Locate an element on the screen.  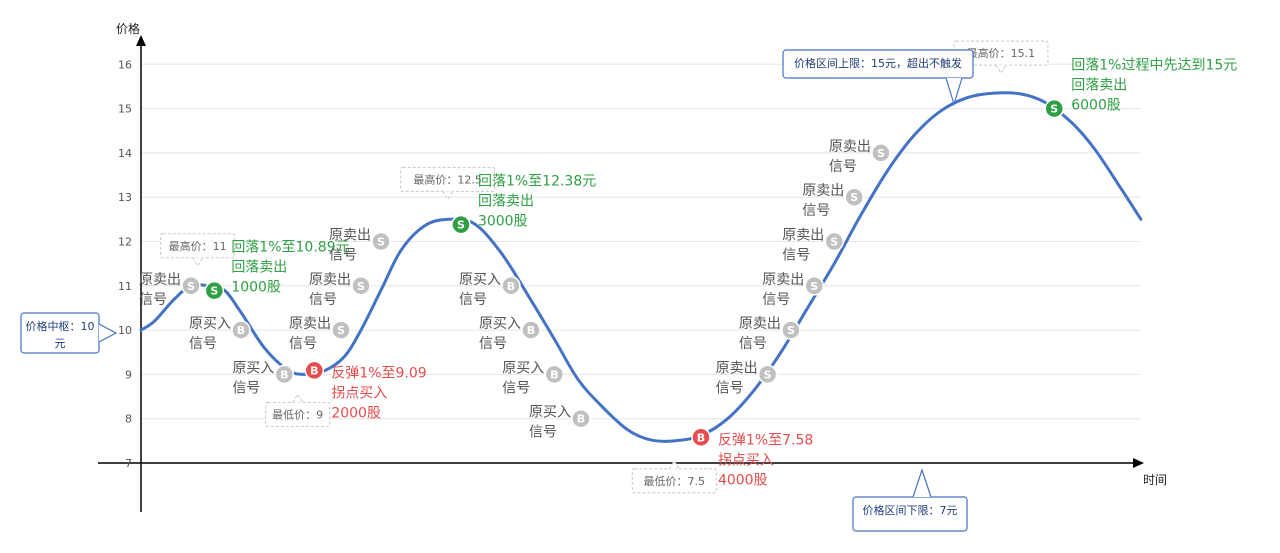
y-tick-label: 14 is located at coordinates (125, 153).